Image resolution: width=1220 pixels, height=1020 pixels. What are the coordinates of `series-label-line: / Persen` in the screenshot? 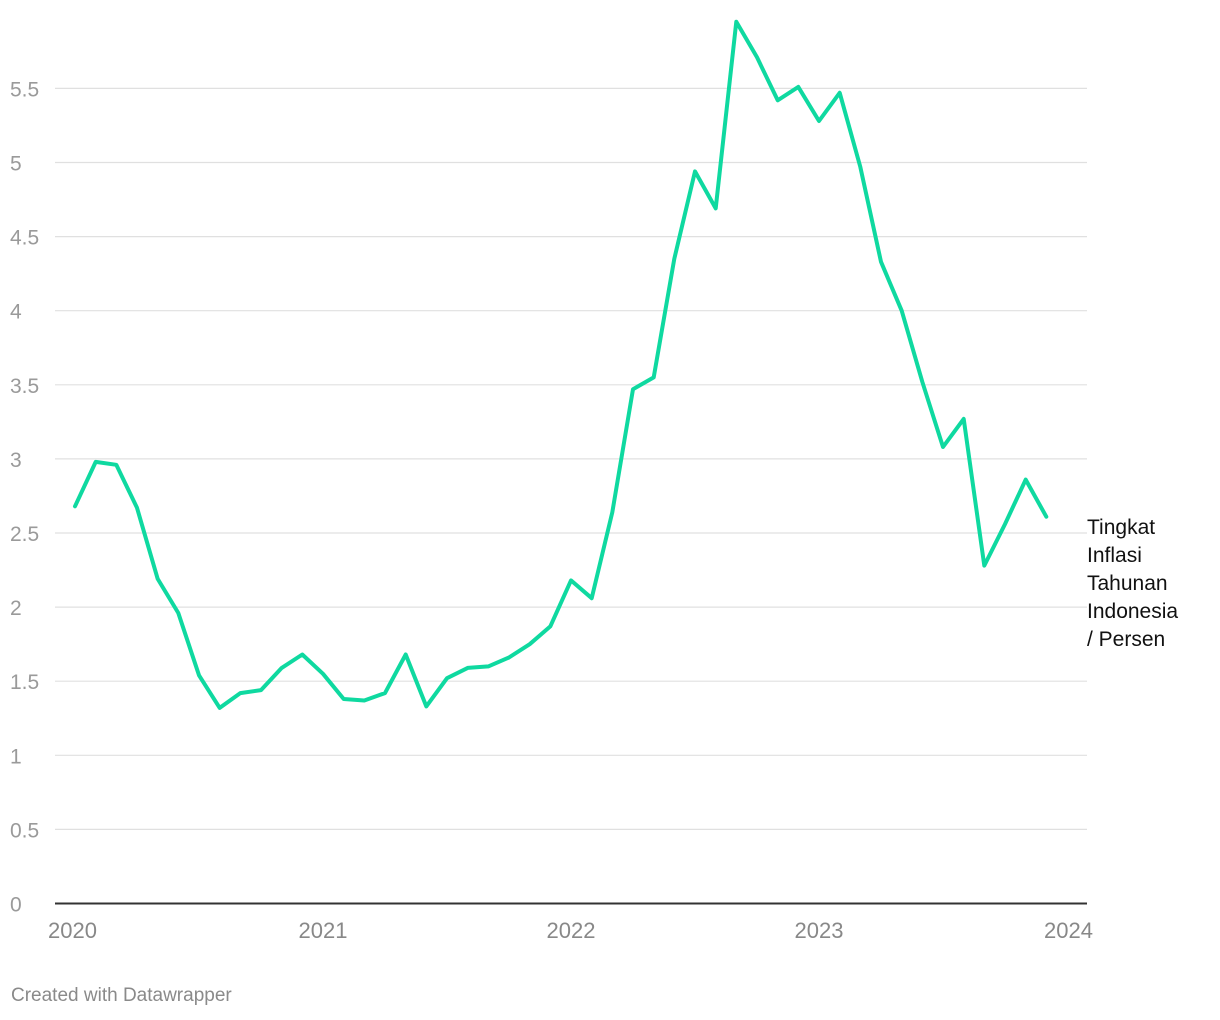 It's located at (1126, 639).